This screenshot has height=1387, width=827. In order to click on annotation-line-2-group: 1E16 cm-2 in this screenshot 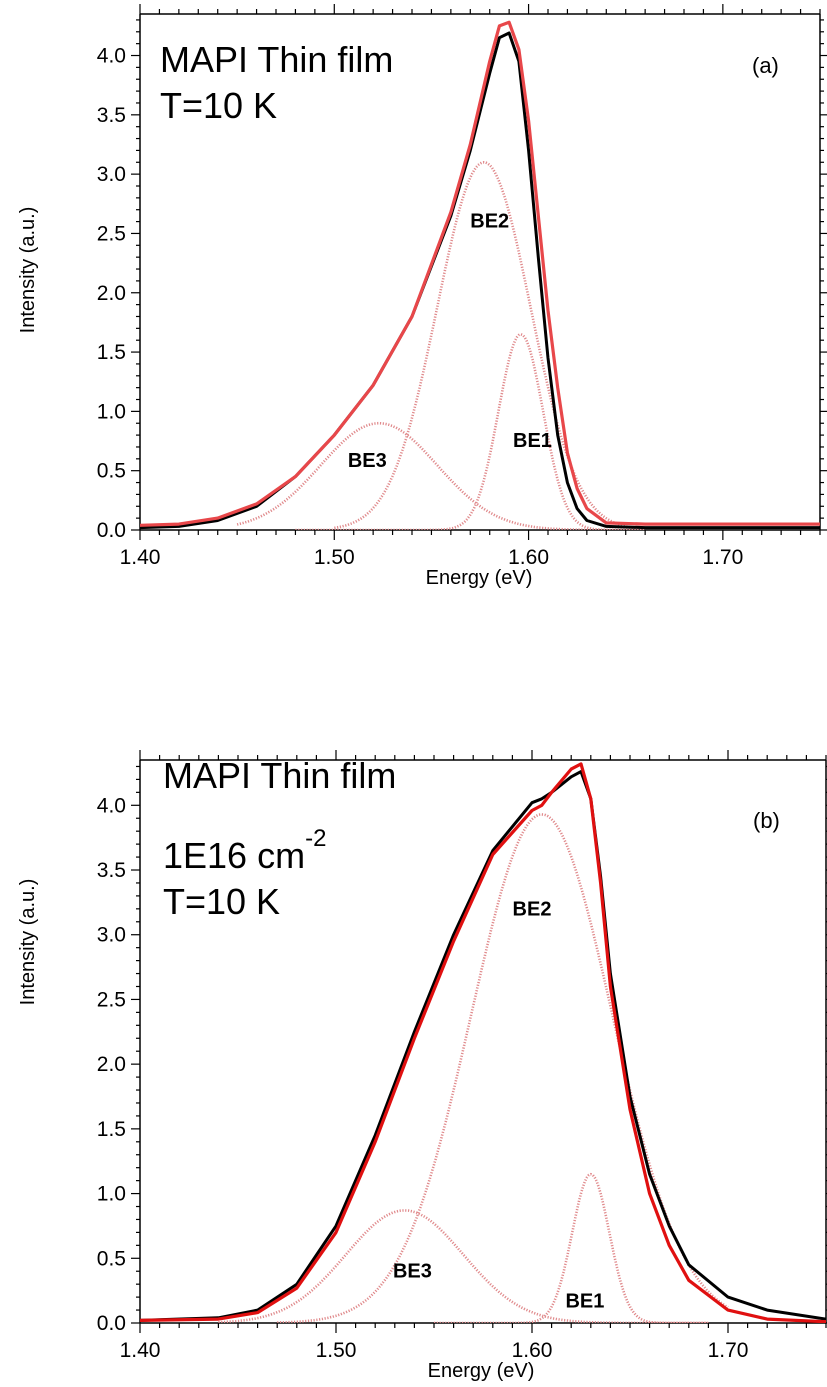, I will do `click(244, 850)`.